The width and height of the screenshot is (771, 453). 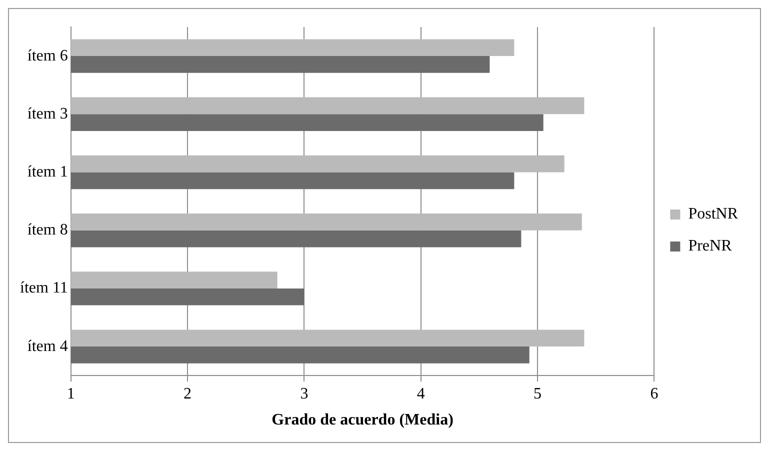 What do you see at coordinates (47, 346) in the screenshot?
I see `y-tick-label: ítem 4` at bounding box center [47, 346].